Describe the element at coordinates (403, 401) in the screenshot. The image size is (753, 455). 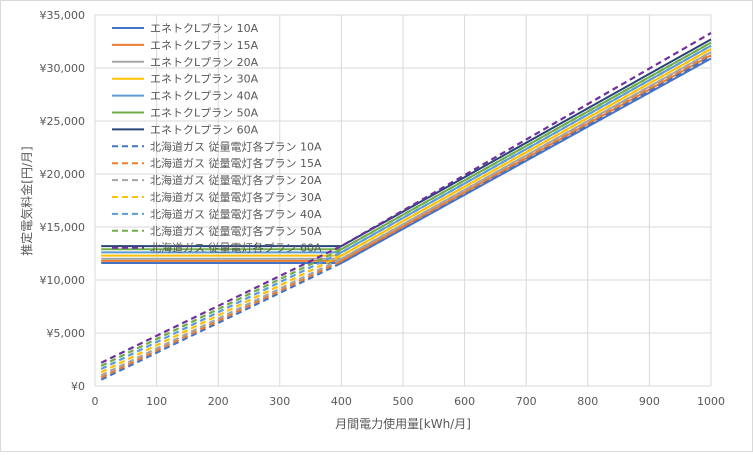
I see `x-tick-label: 500` at that location.